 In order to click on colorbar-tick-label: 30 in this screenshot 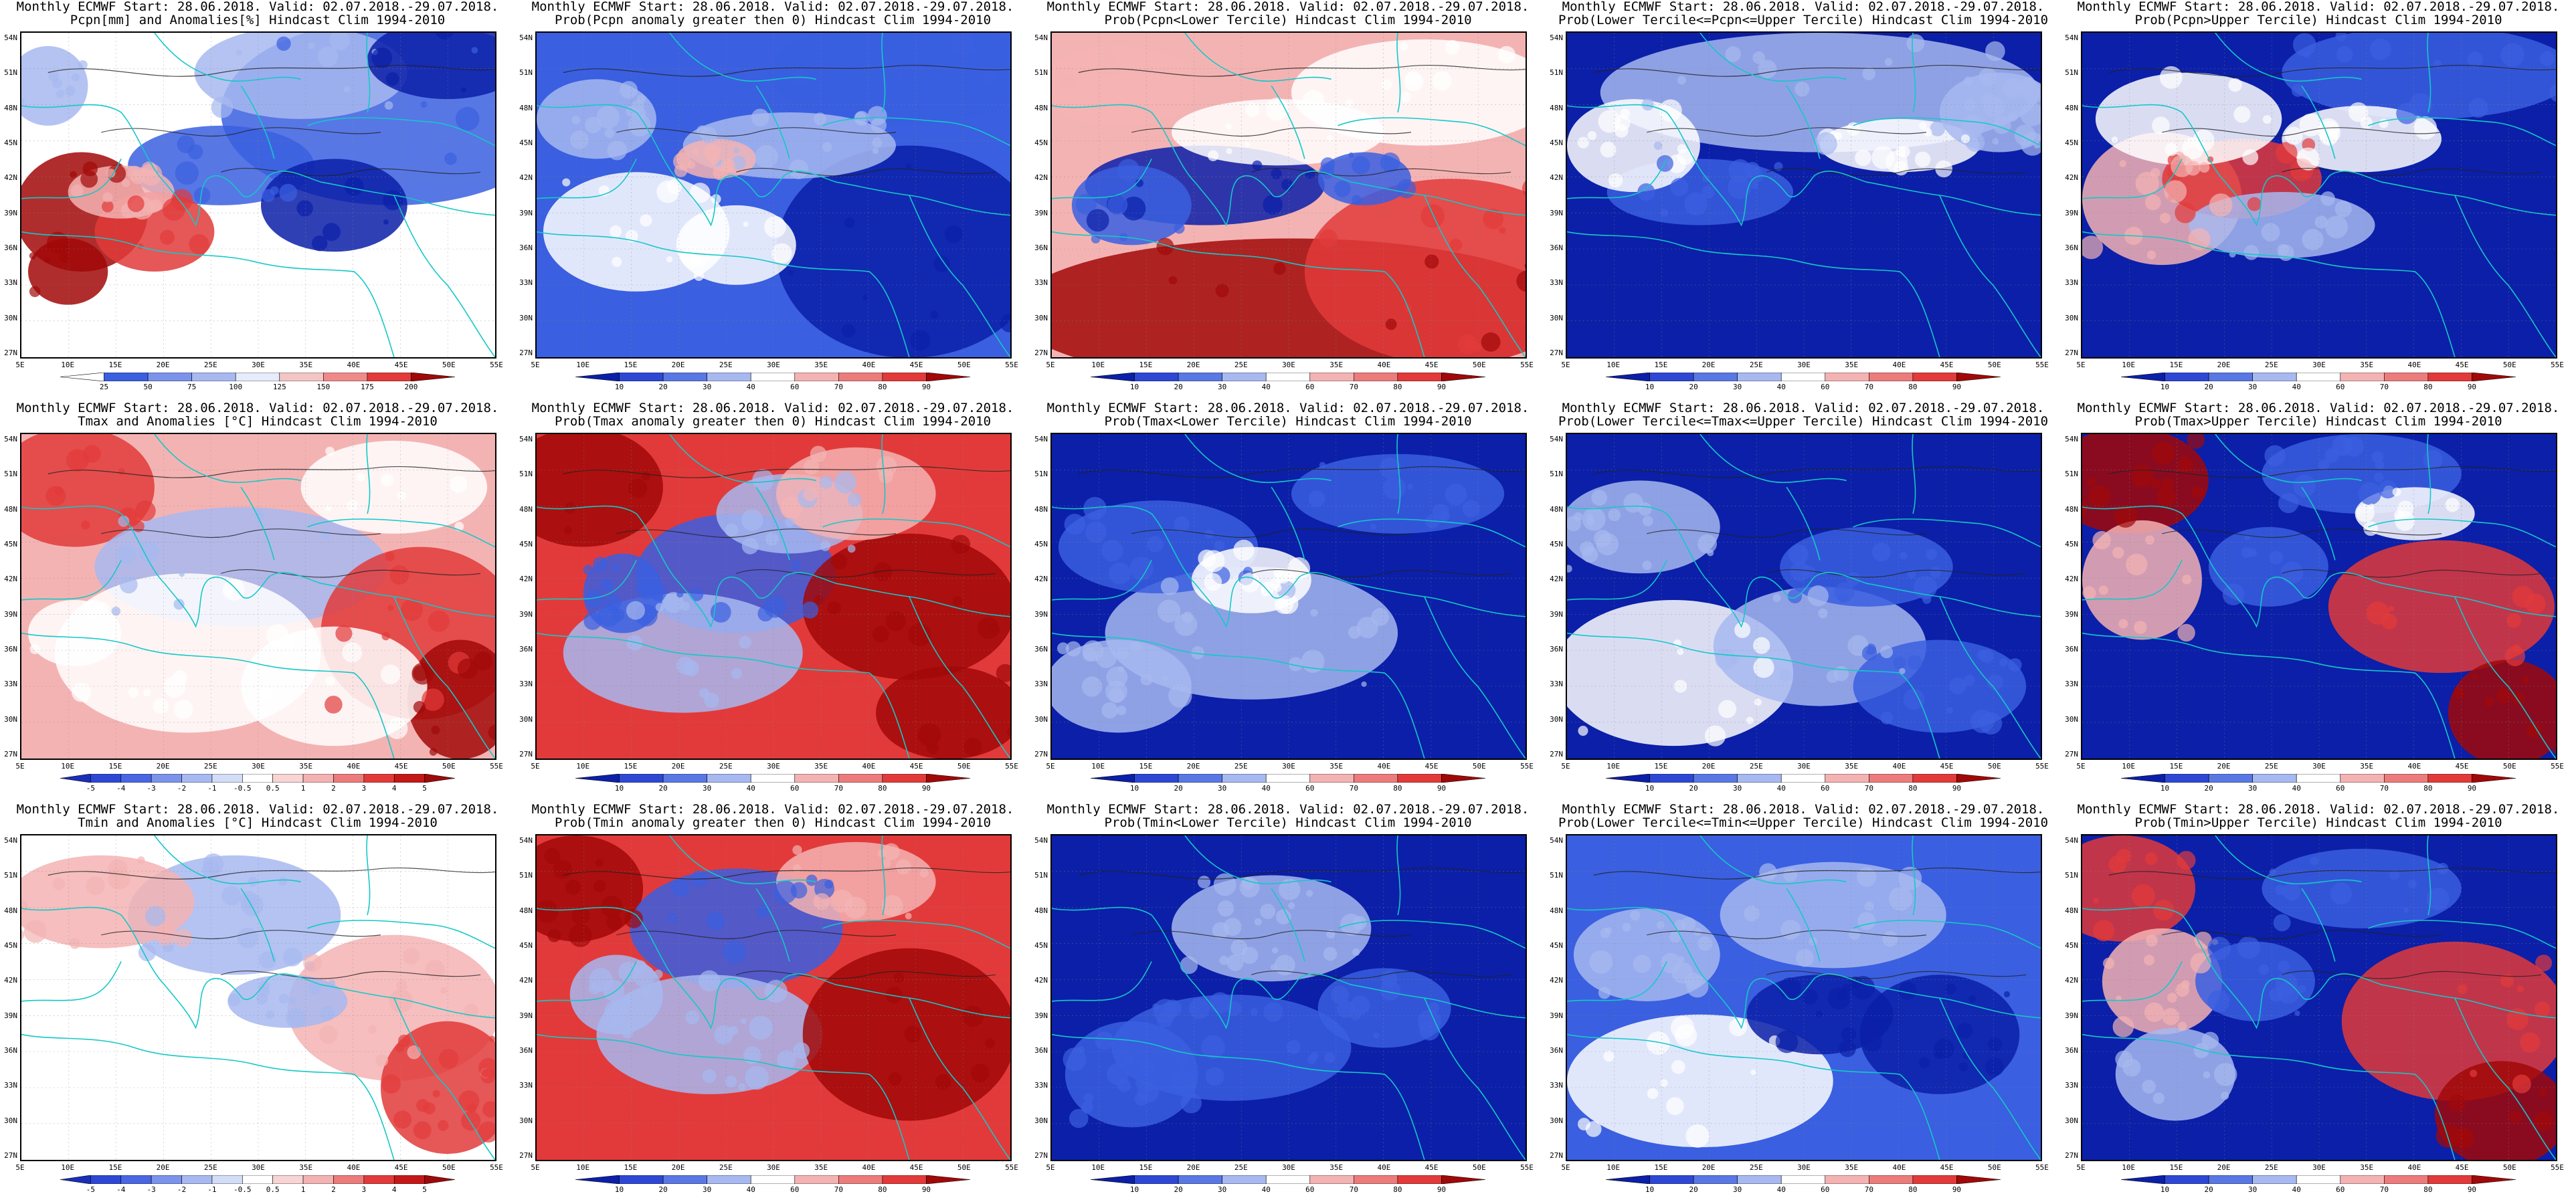, I will do `click(2253, 1189)`.